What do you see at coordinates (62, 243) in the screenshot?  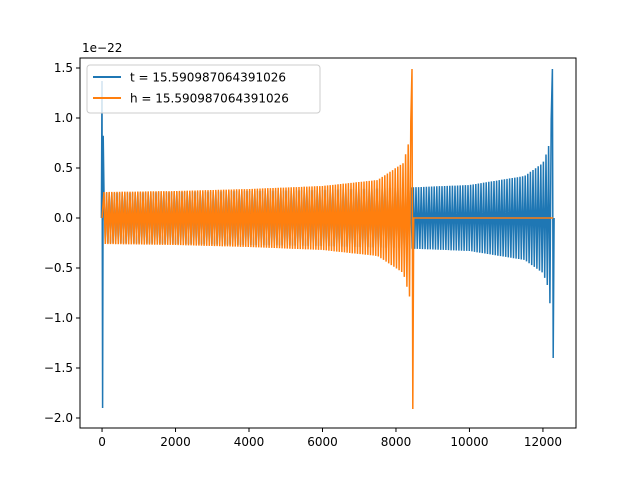 I see `y-axis: −2.0 −1.5 −1.0 −0.5 0.0 0.5 1.0 1.5` at bounding box center [62, 243].